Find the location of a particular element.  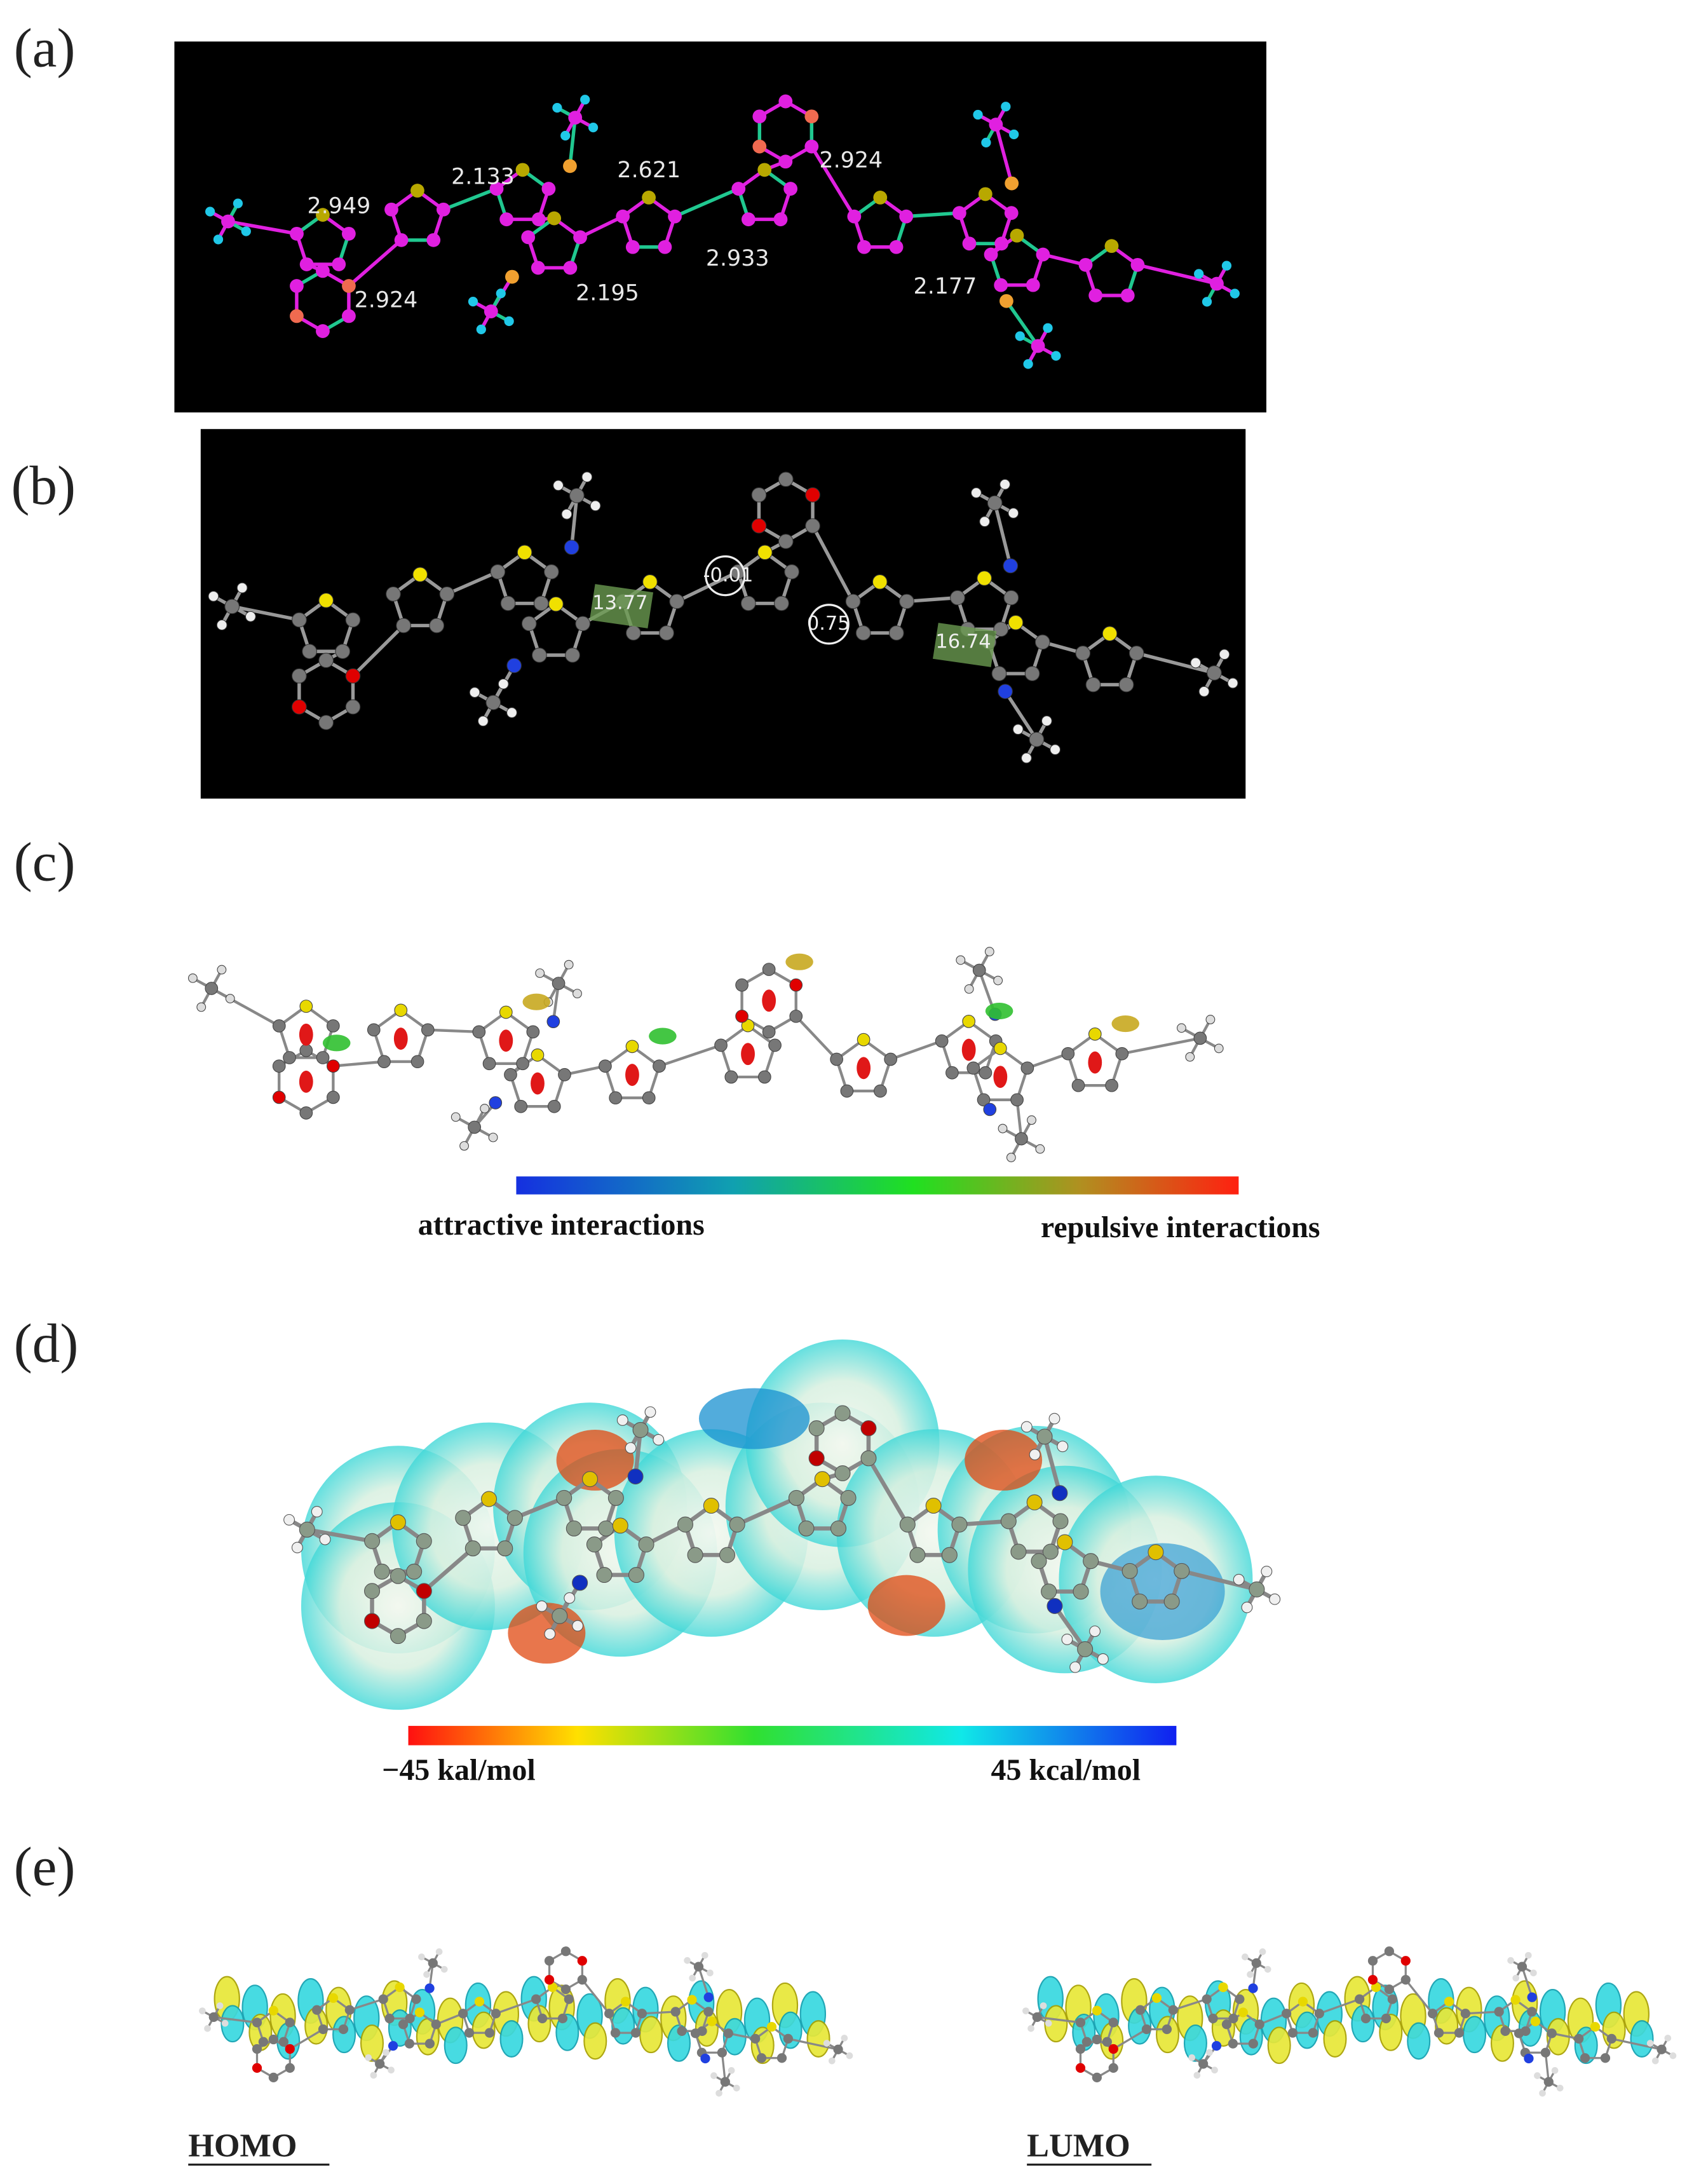

torsion-label: -0.01 is located at coordinates (728, 575).